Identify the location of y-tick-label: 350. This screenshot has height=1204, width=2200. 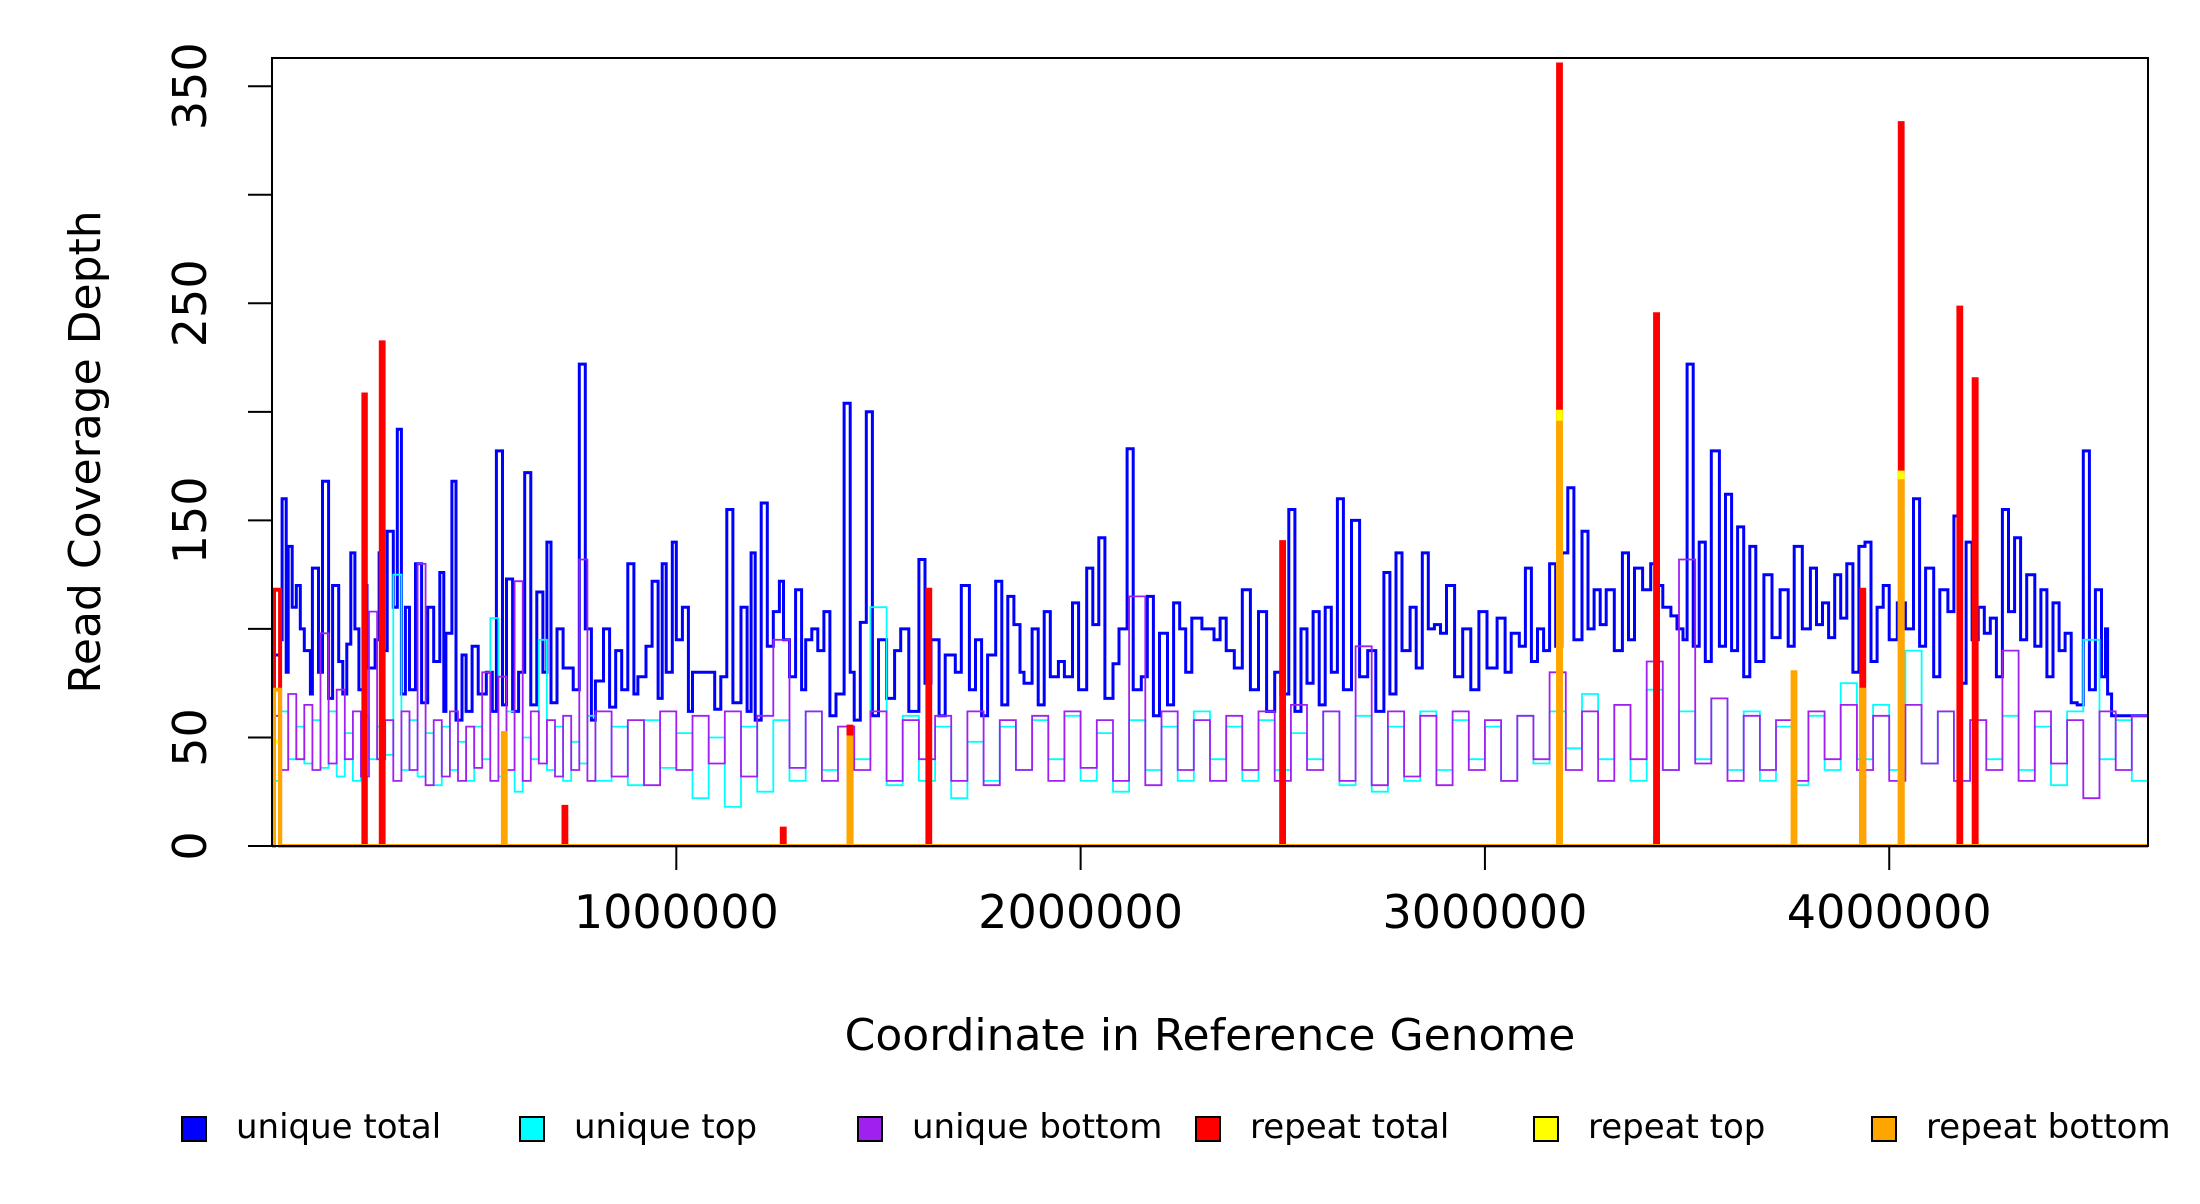
(190, 86).